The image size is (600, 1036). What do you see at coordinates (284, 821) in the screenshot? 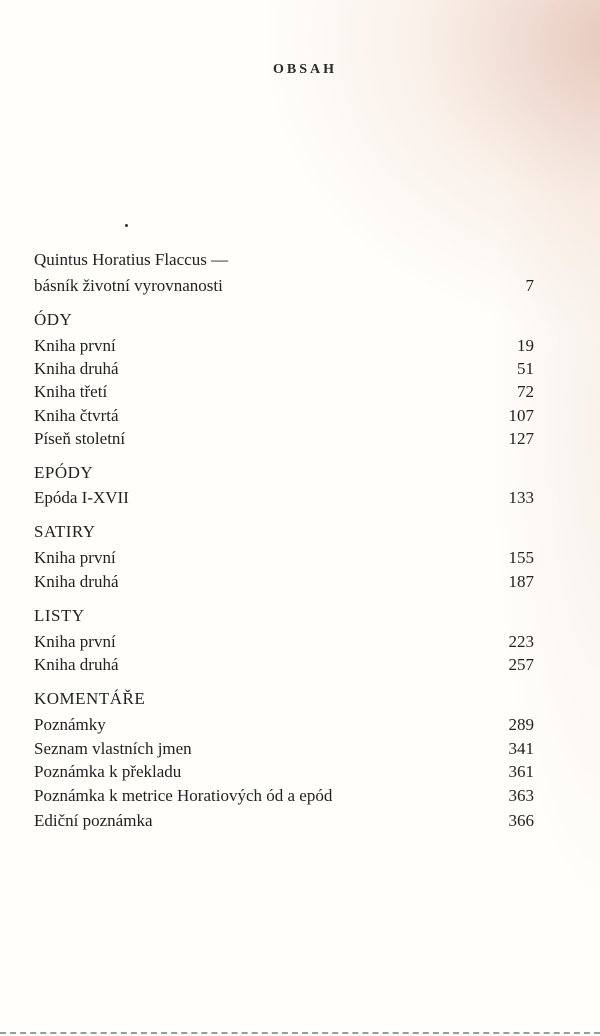
I see `toc-entry: Ediční poznámka 366` at bounding box center [284, 821].